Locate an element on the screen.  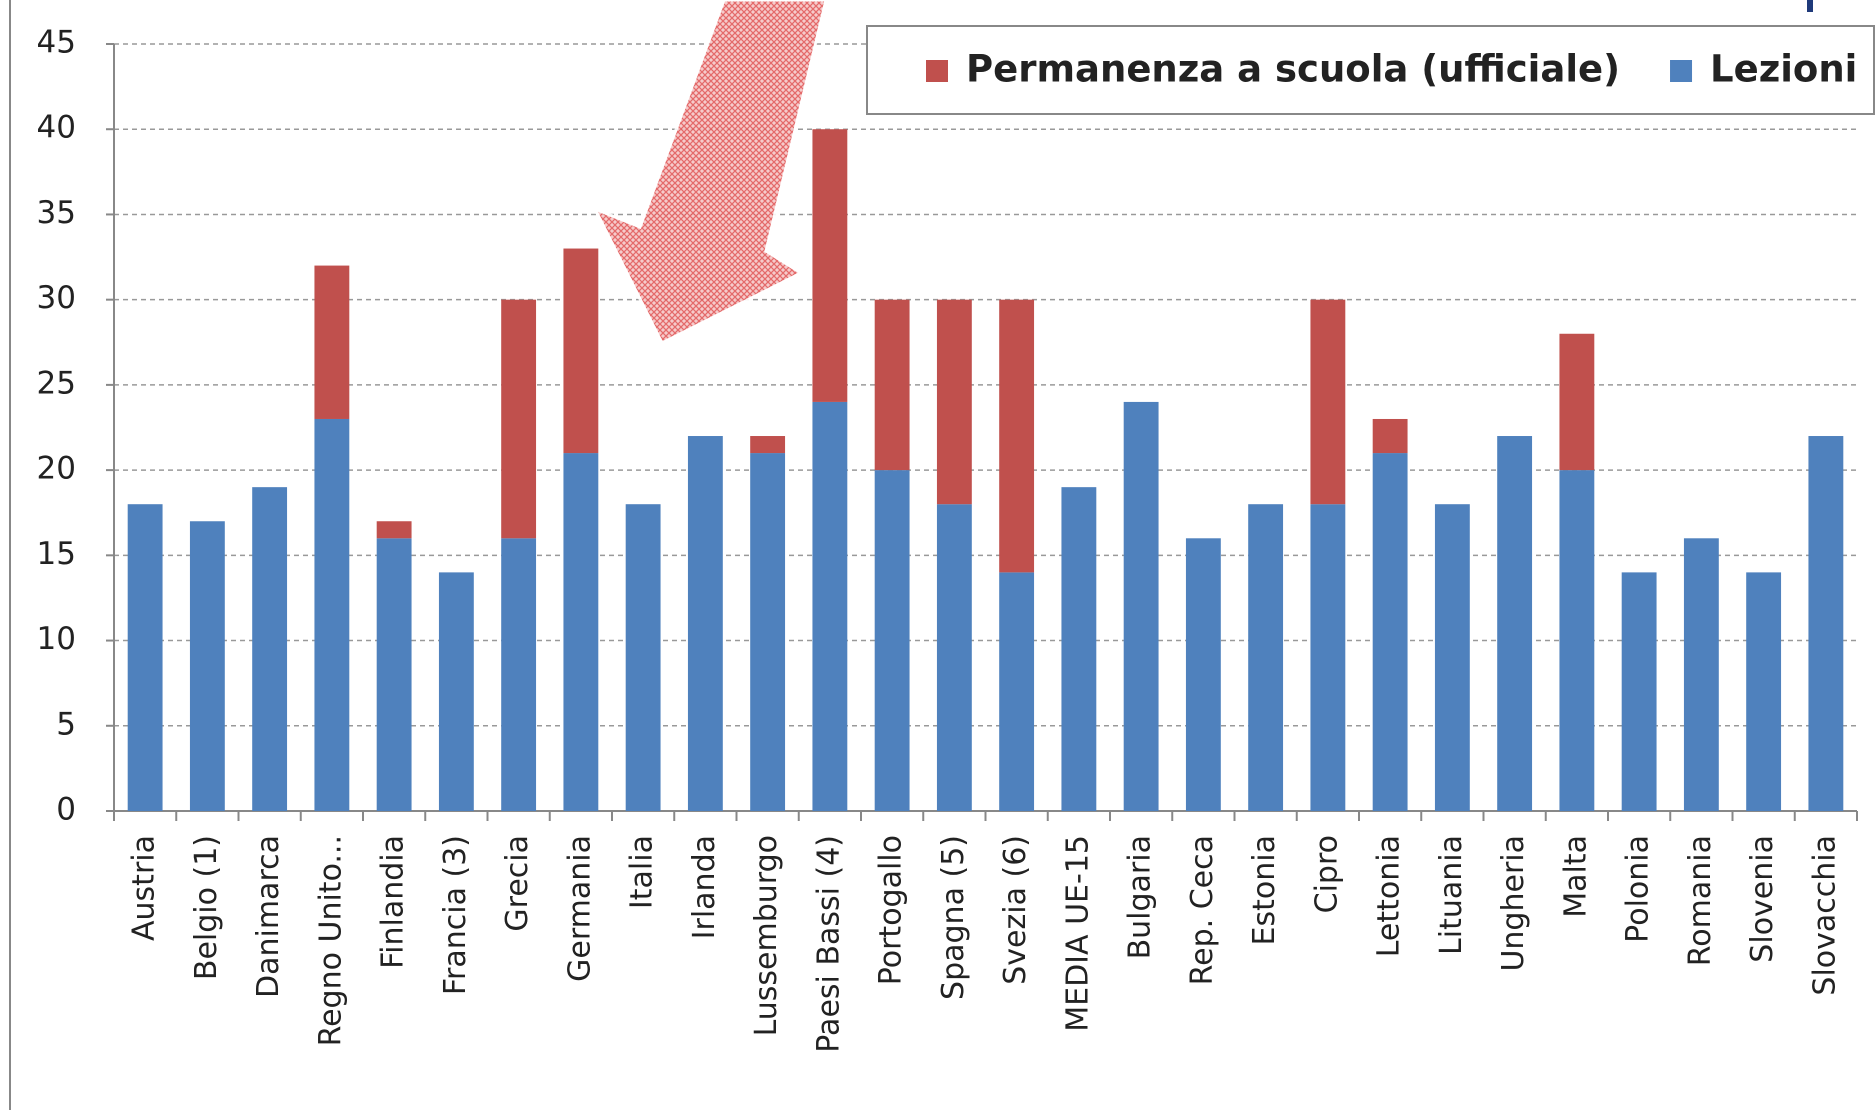
x-tick-label: Spagna (5) is located at coordinates (953, 917).